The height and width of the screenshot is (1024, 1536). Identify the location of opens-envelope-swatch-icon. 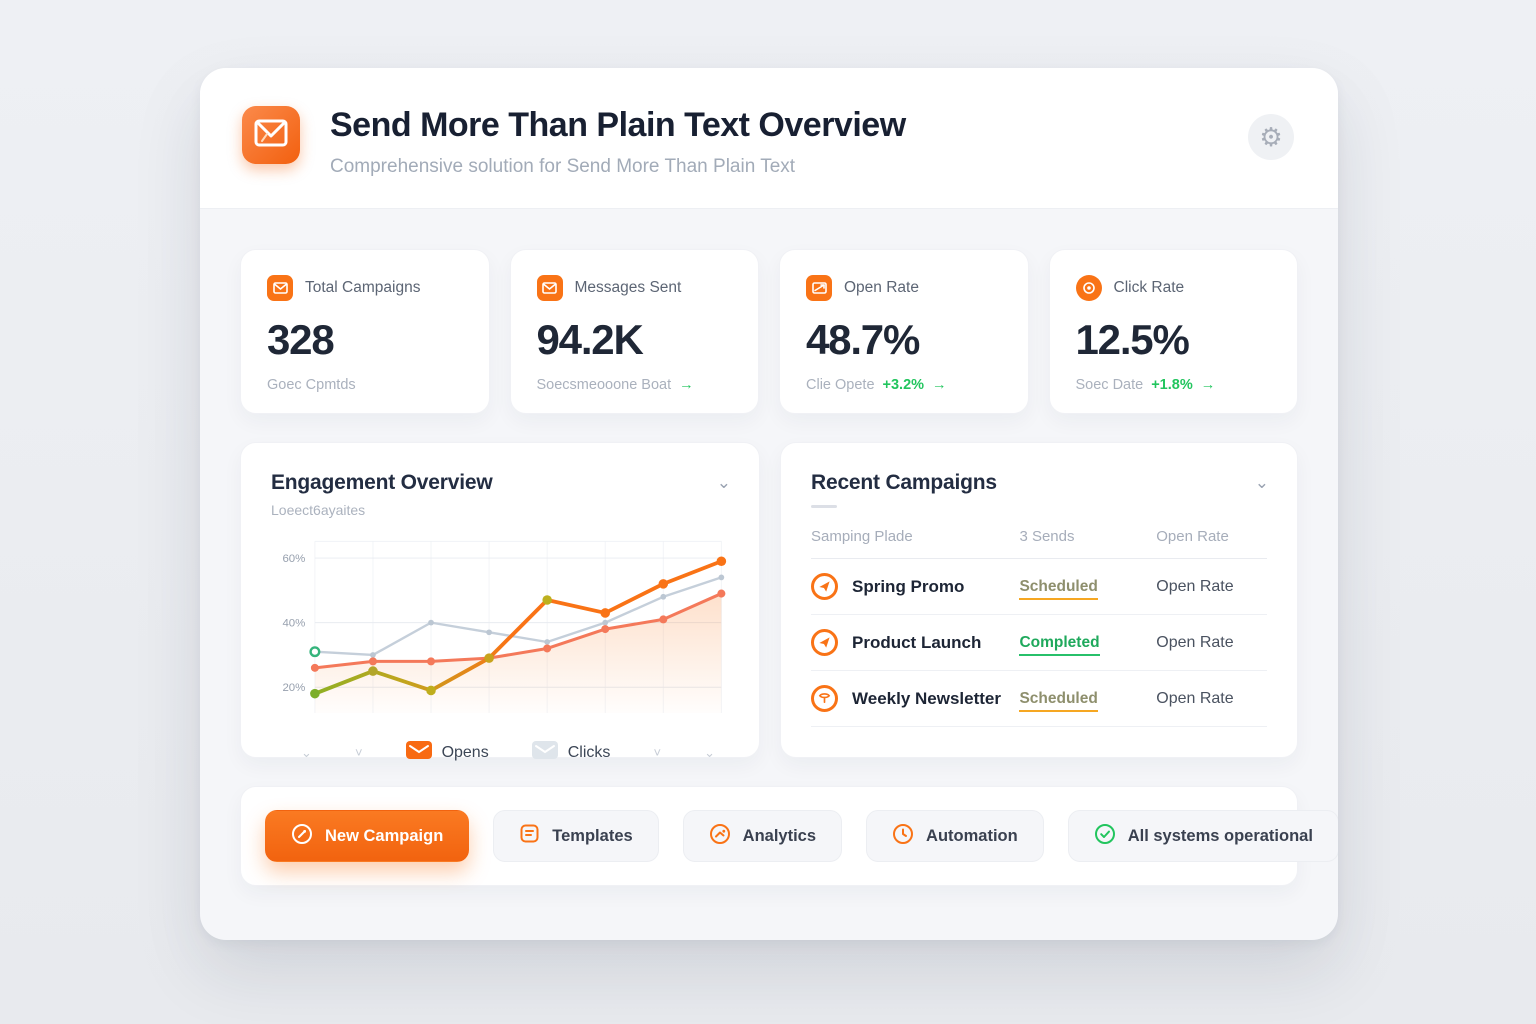
(418, 752).